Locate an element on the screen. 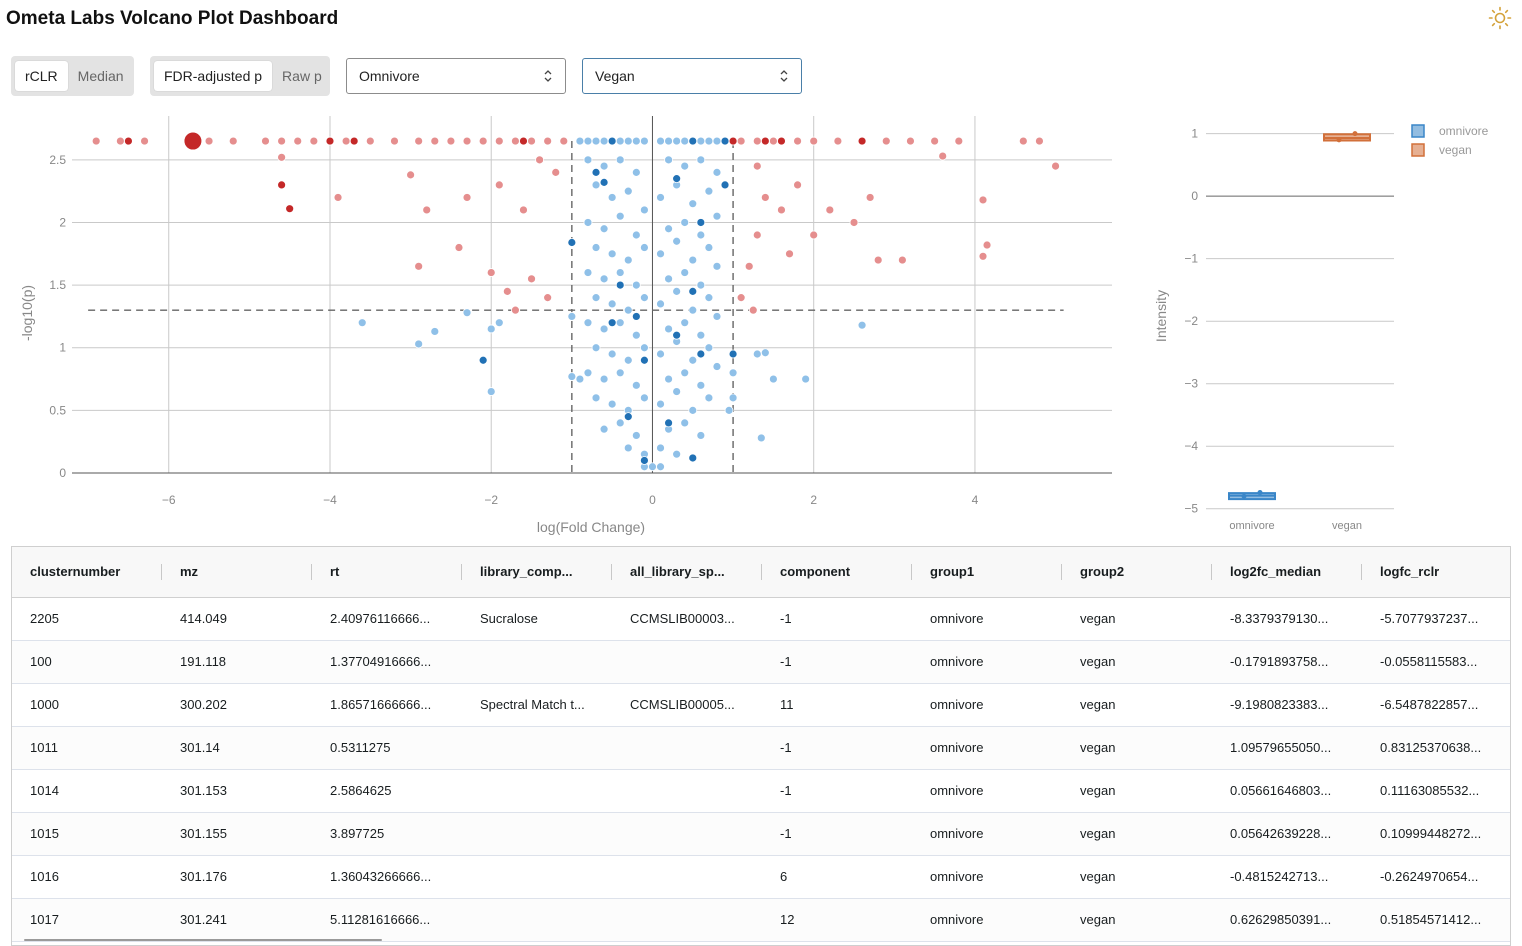 This screenshot has width=1522, height=946. column-header-group1: group1 is located at coordinates (987, 572).